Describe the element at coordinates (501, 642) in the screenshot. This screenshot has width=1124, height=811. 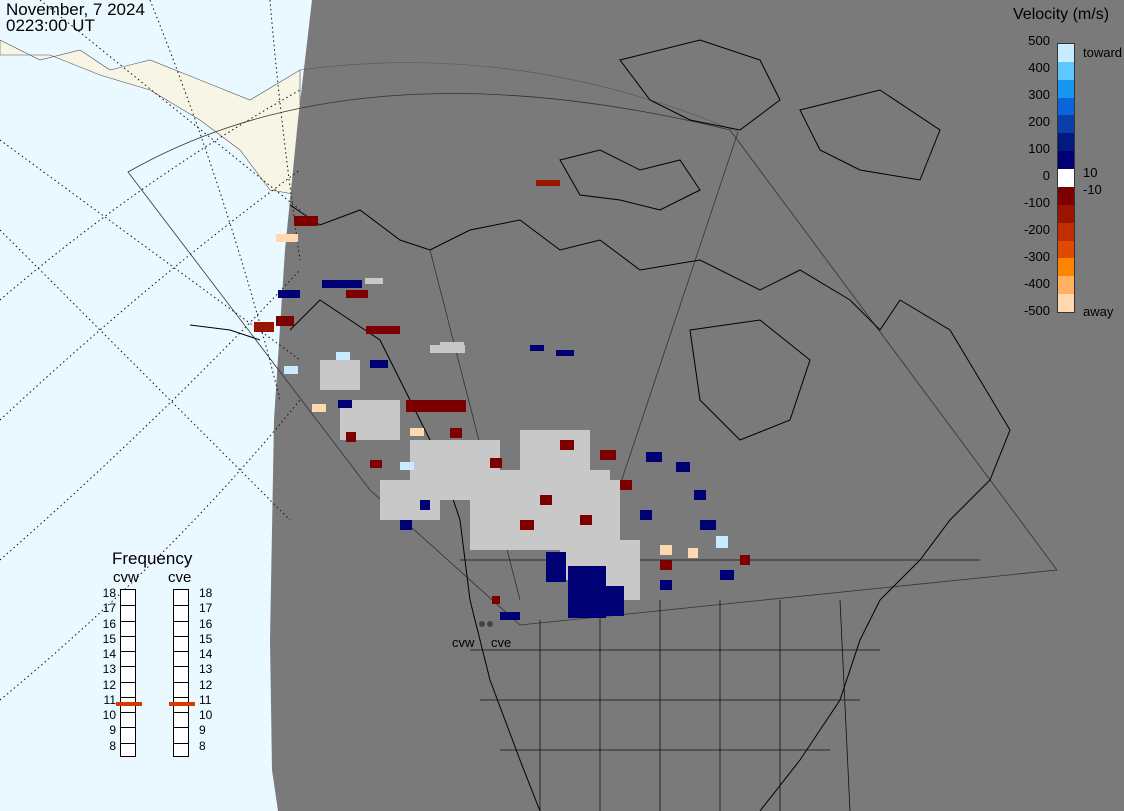
I see `radar-site-label-cve: cve` at that location.